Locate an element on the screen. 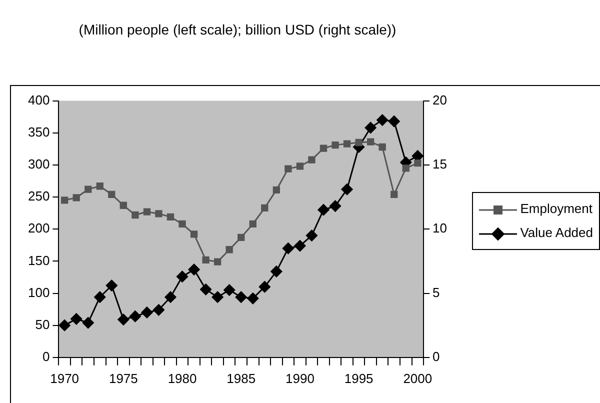 The image size is (600, 403). x-tick-label: 1980 is located at coordinates (182, 378).